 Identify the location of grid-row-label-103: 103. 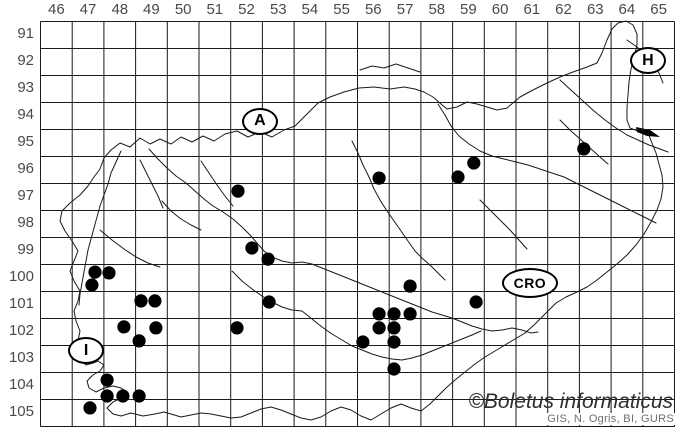
(21, 357).